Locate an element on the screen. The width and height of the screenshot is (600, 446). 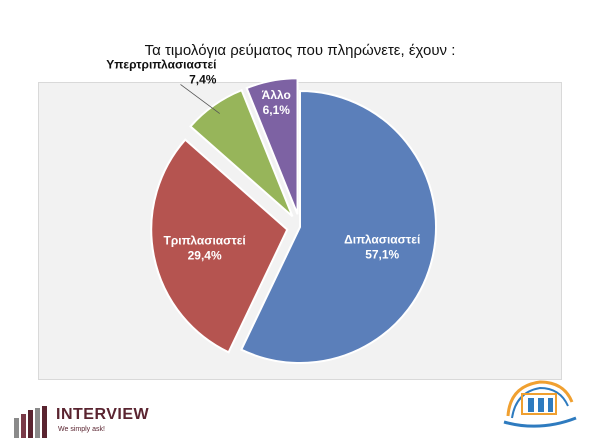
chamber-logo is located at coordinates (540, 405).